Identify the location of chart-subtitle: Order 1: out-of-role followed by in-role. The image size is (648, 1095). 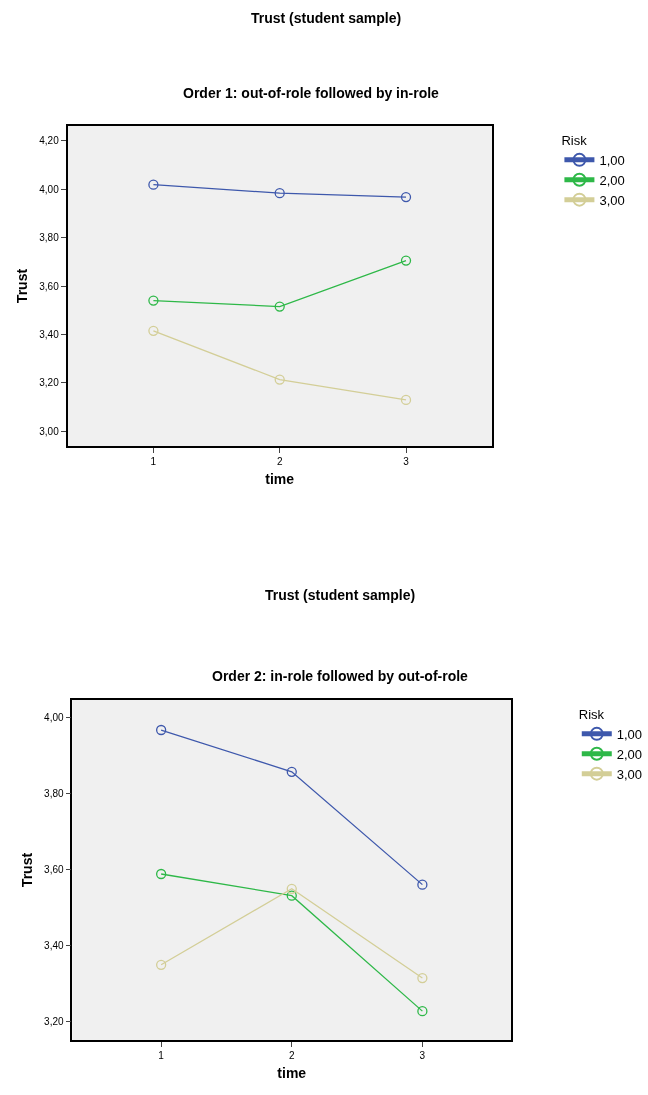
(311, 93).